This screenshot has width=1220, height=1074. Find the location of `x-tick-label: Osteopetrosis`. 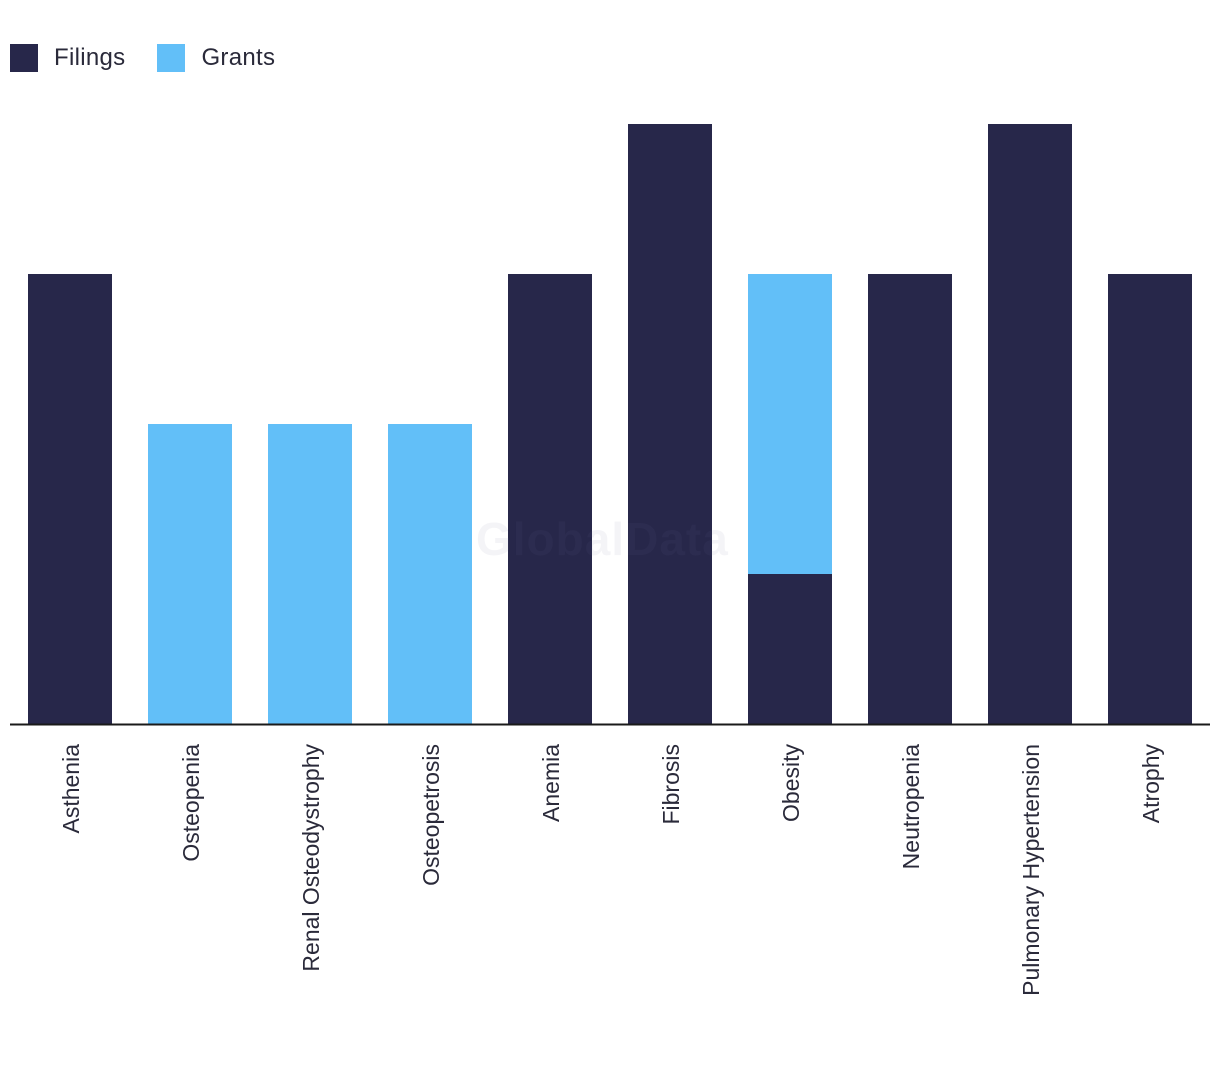

x-tick-label: Osteopetrosis is located at coordinates (431, 815).